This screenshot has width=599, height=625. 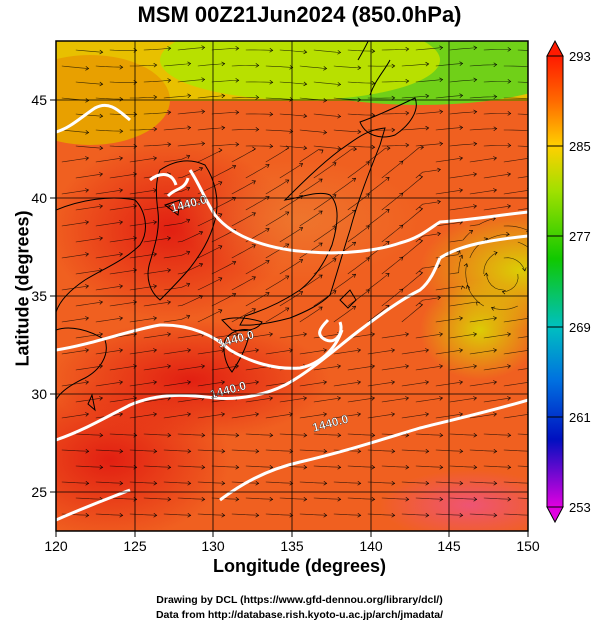 I want to click on x-tick-label: 140, so click(x=371, y=546).